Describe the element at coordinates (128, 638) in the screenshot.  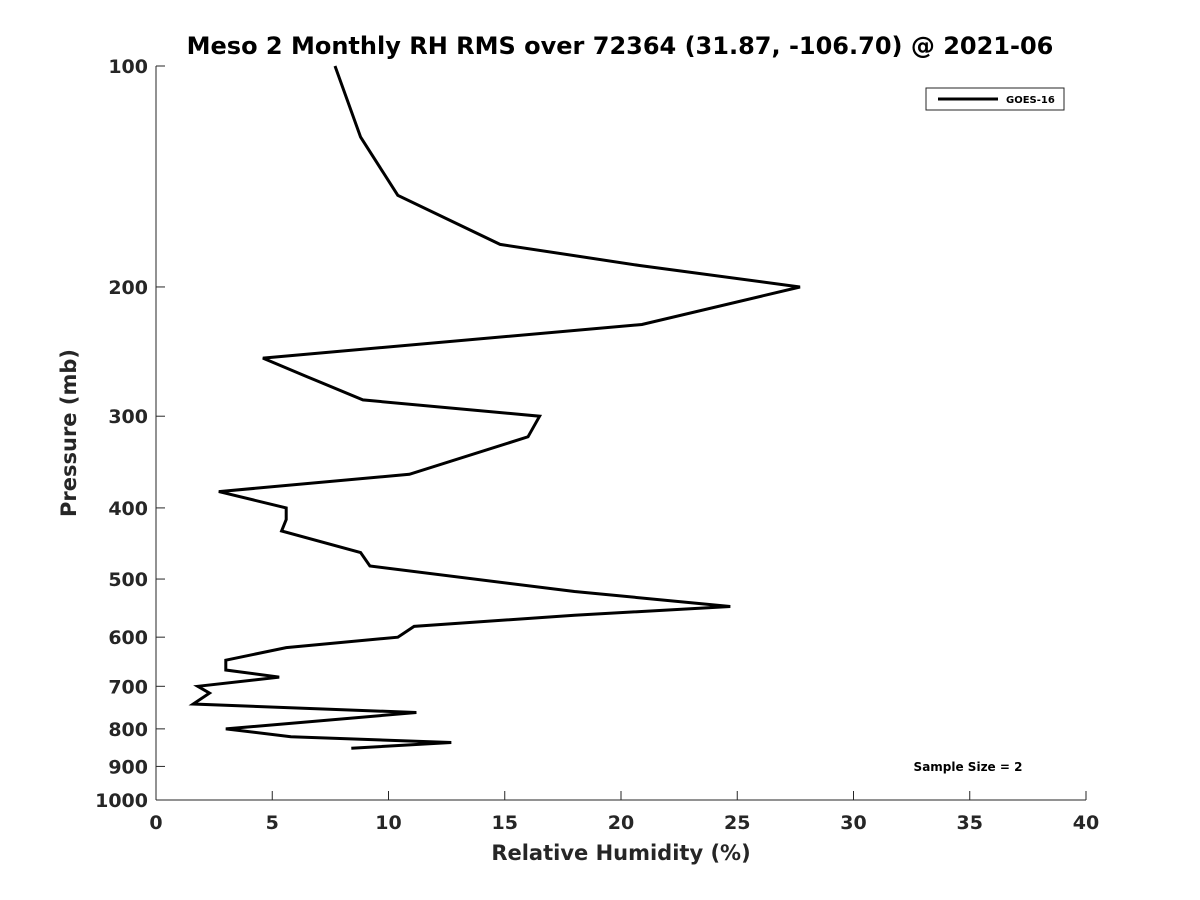
I see `y-tick-label: 600` at that location.